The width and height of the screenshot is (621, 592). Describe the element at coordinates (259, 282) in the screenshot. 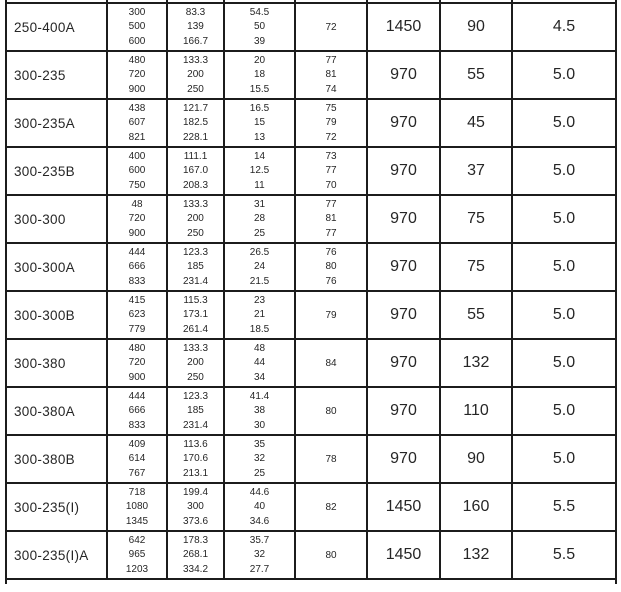

I see `head-cell-value: 21.5` at that location.